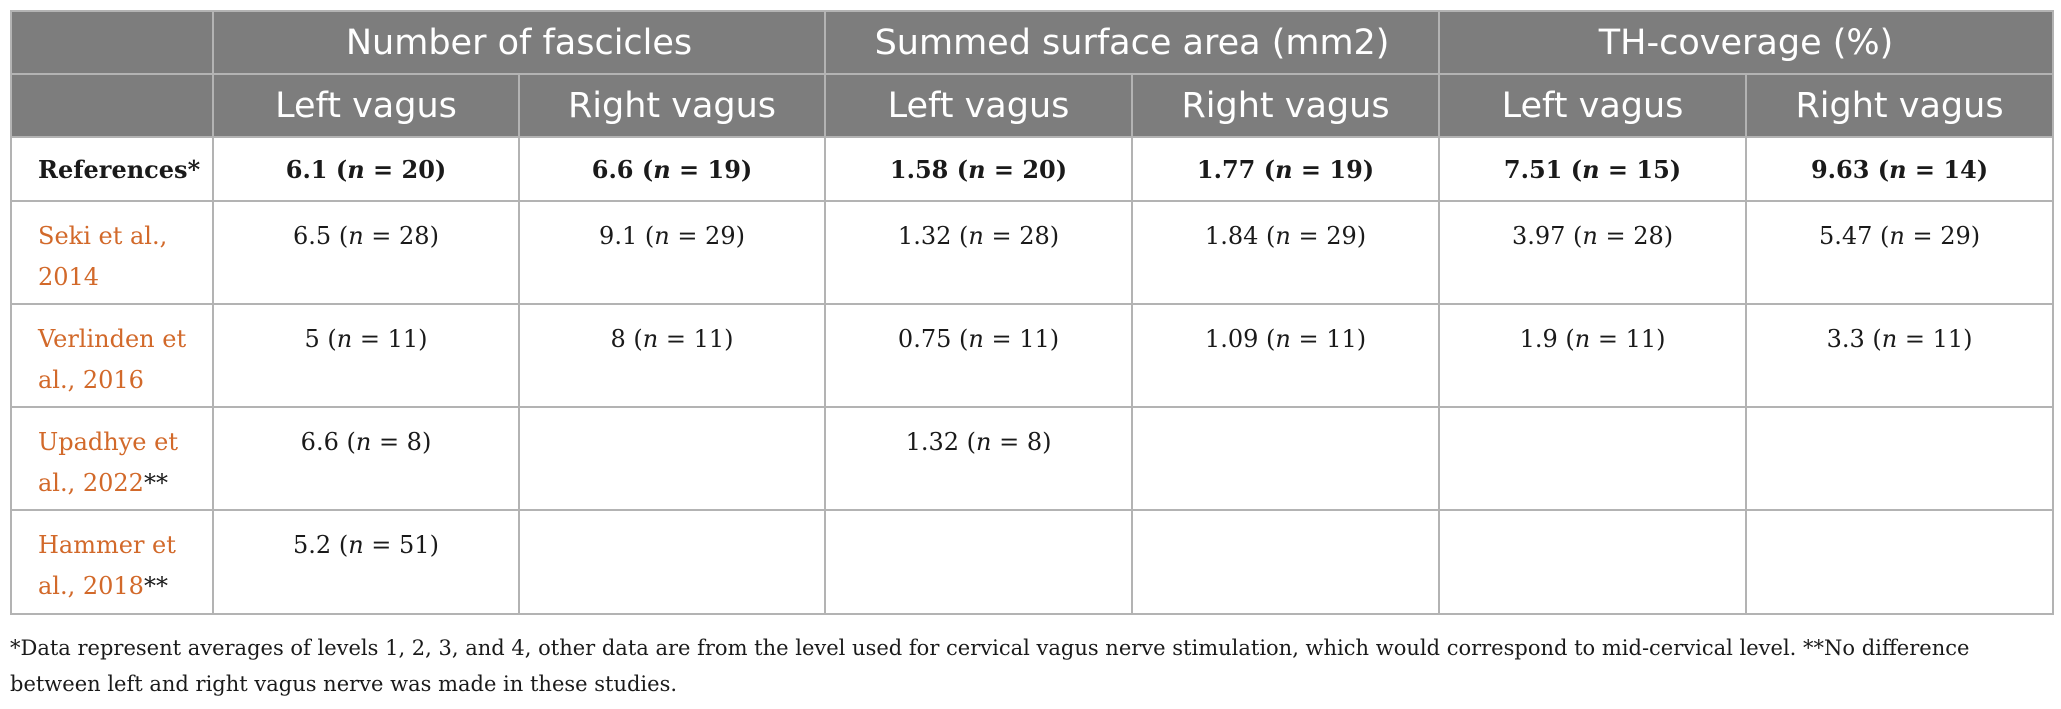 This screenshot has width=2061, height=709. Describe the element at coordinates (366, 252) in the screenshot. I see `cell-value: 6.5 (n = 28)` at that location.